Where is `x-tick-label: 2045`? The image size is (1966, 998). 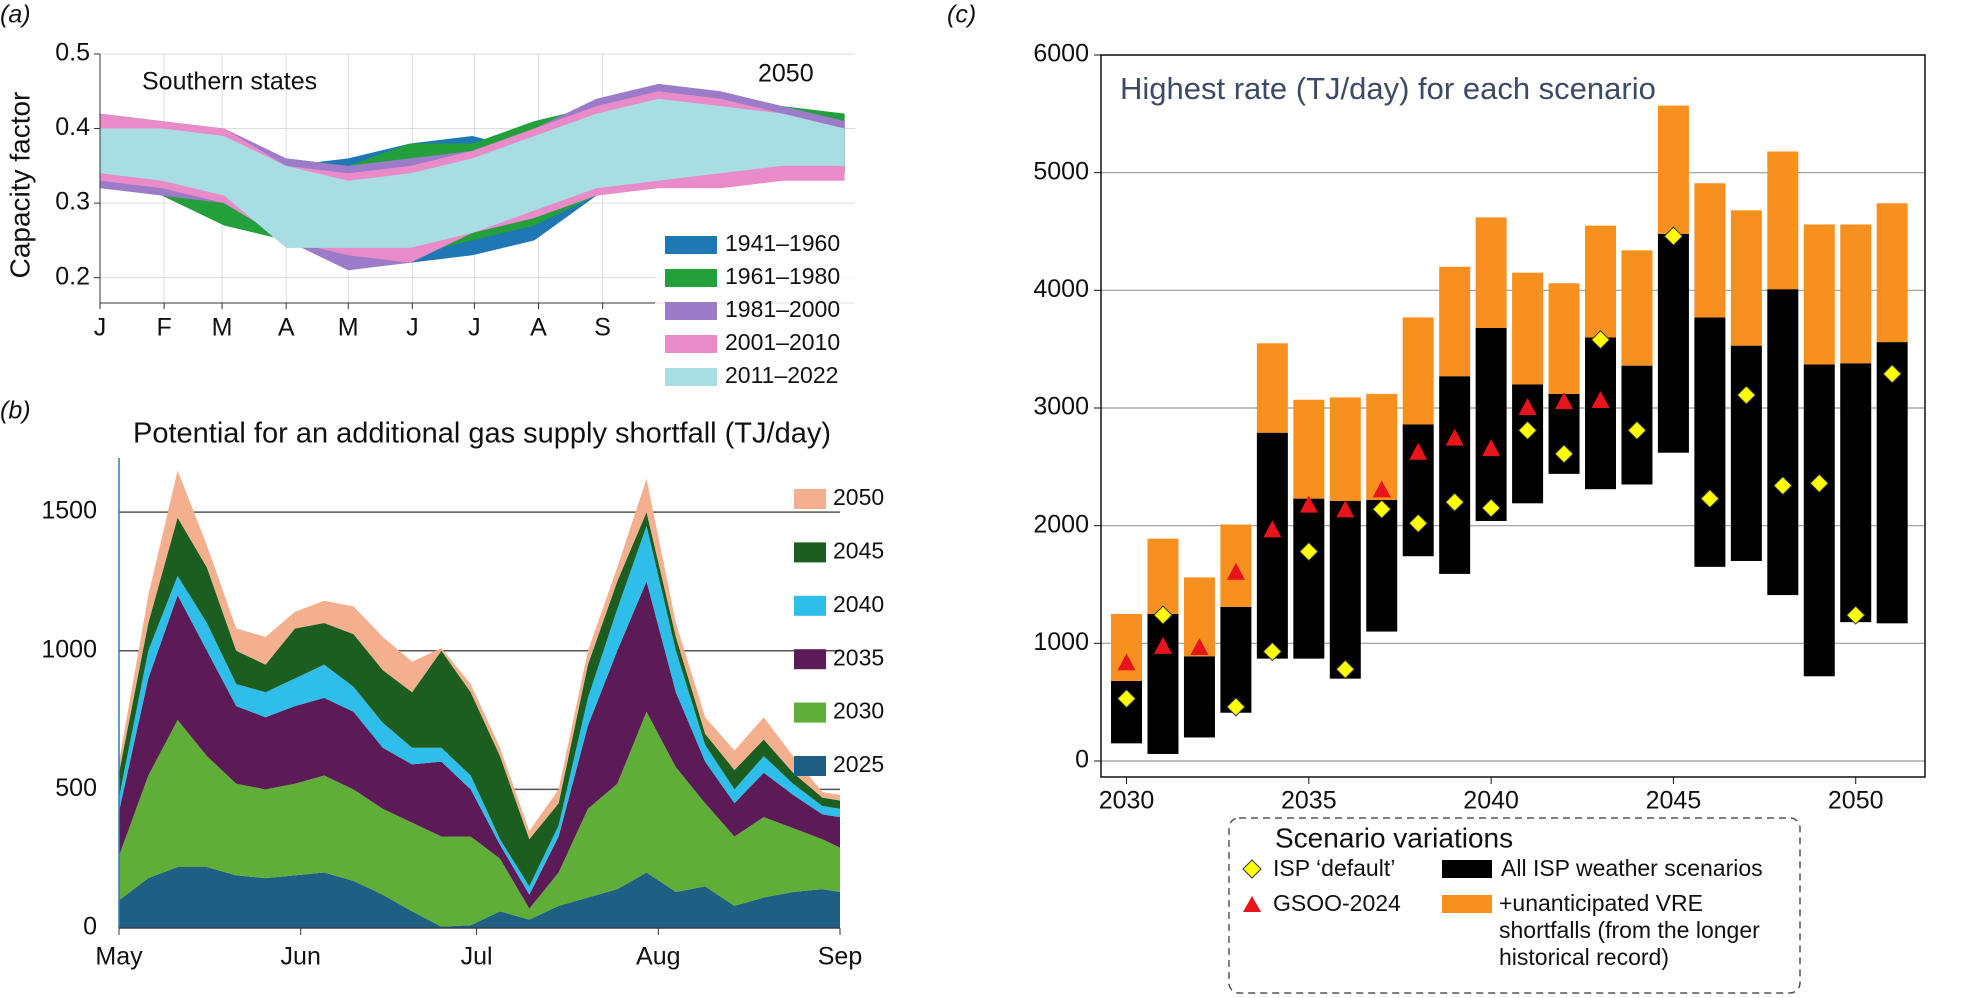 x-tick-label: 2045 is located at coordinates (1674, 801).